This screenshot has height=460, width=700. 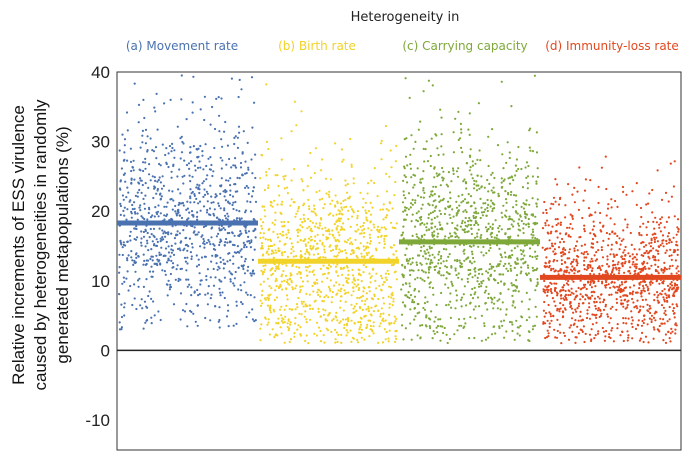 What do you see at coordinates (405, 17) in the screenshot?
I see `chart-suptitle: Heterogeneity in` at bounding box center [405, 17].